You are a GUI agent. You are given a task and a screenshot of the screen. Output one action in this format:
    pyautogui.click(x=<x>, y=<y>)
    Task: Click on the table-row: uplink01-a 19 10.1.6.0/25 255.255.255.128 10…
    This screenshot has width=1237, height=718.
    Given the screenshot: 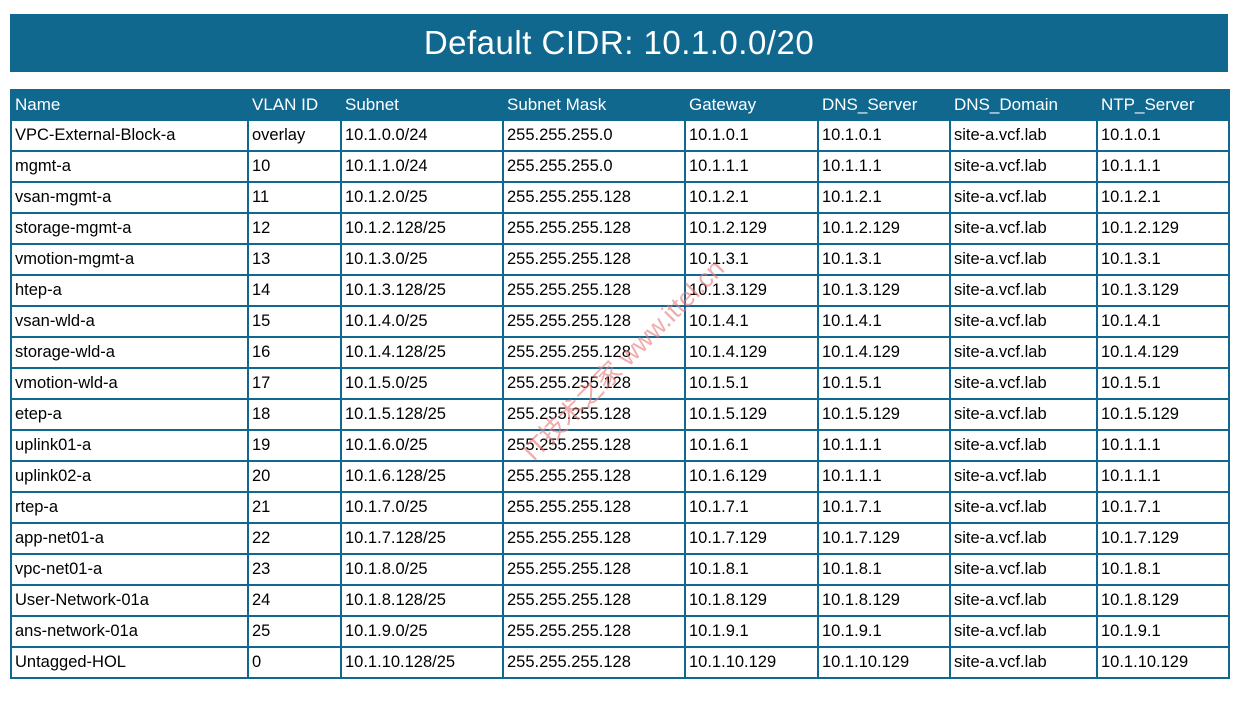 What is the action you would take?
    pyautogui.click(x=620, y=445)
    